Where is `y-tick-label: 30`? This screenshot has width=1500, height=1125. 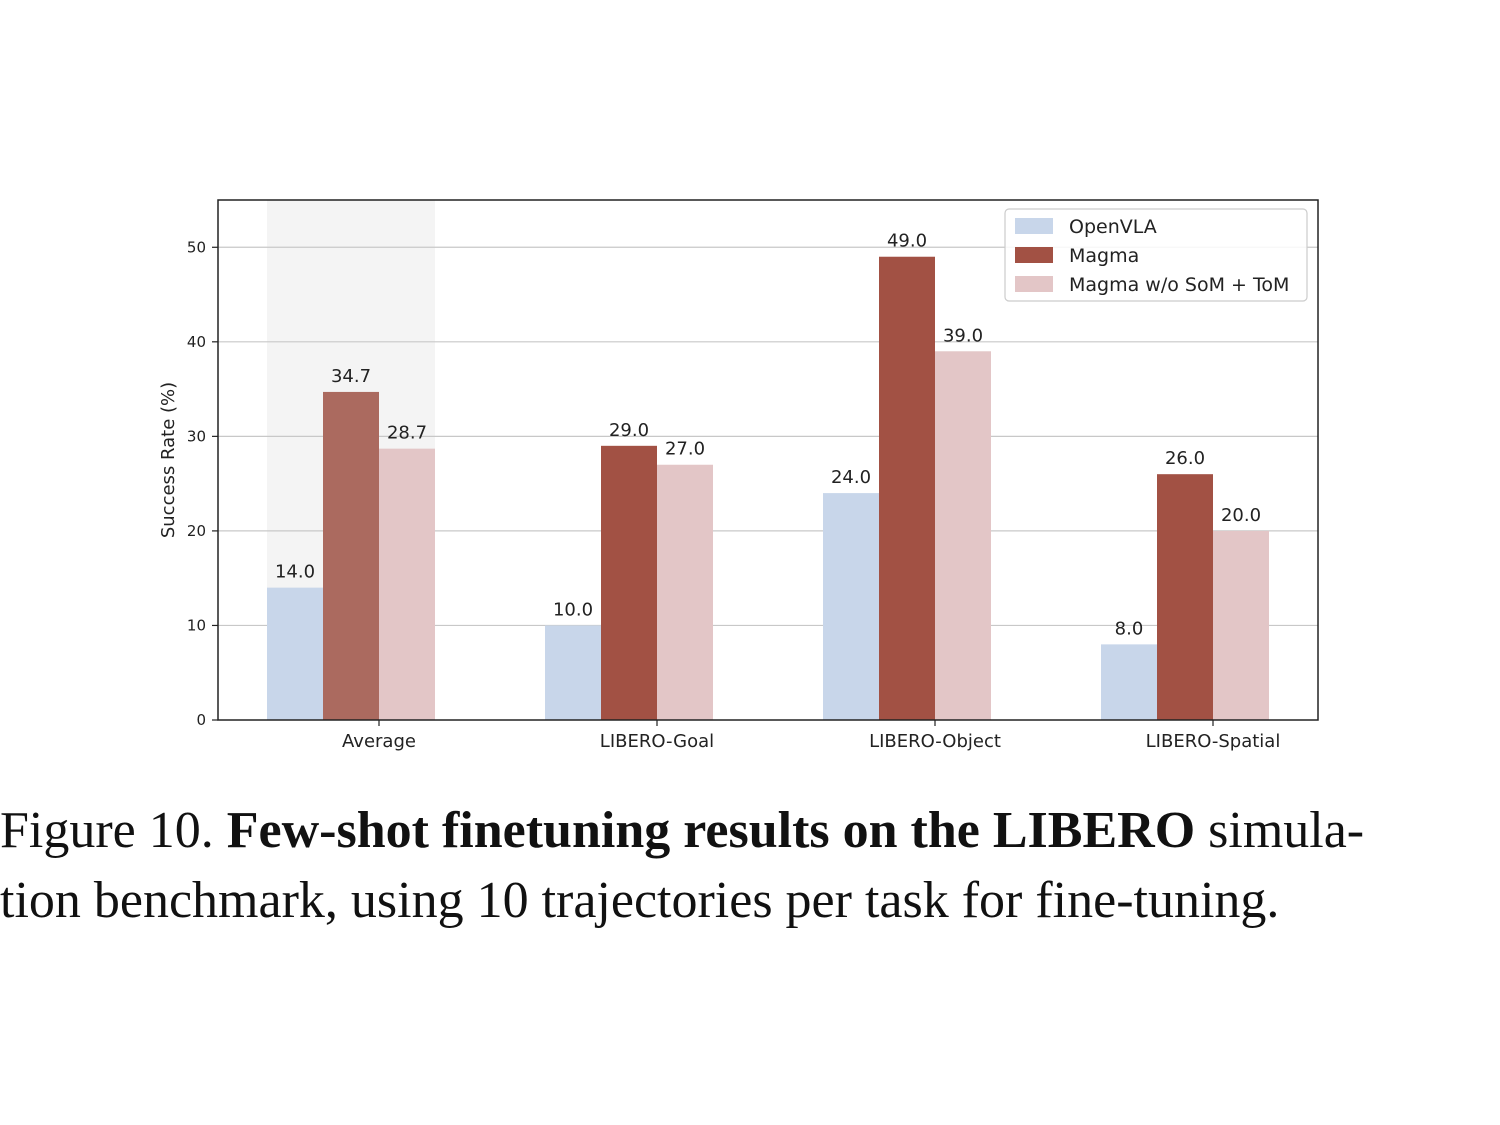
y-tick-label: 30 is located at coordinates (196, 436).